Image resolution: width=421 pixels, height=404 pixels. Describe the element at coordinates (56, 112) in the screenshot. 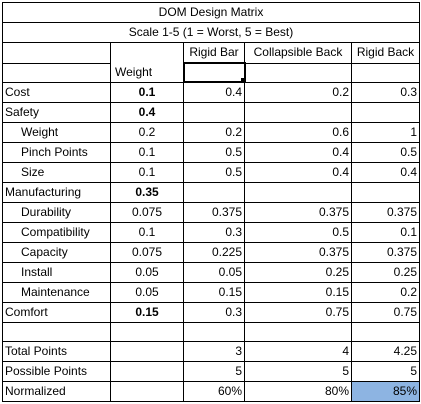

I see `row-label-safety: Safety` at that location.